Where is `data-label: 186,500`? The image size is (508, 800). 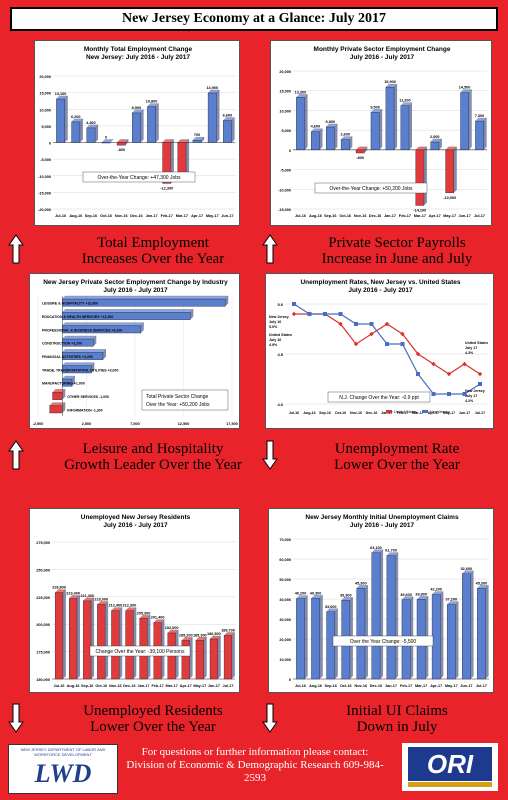 data-label: 186,500 is located at coordinates (214, 634).